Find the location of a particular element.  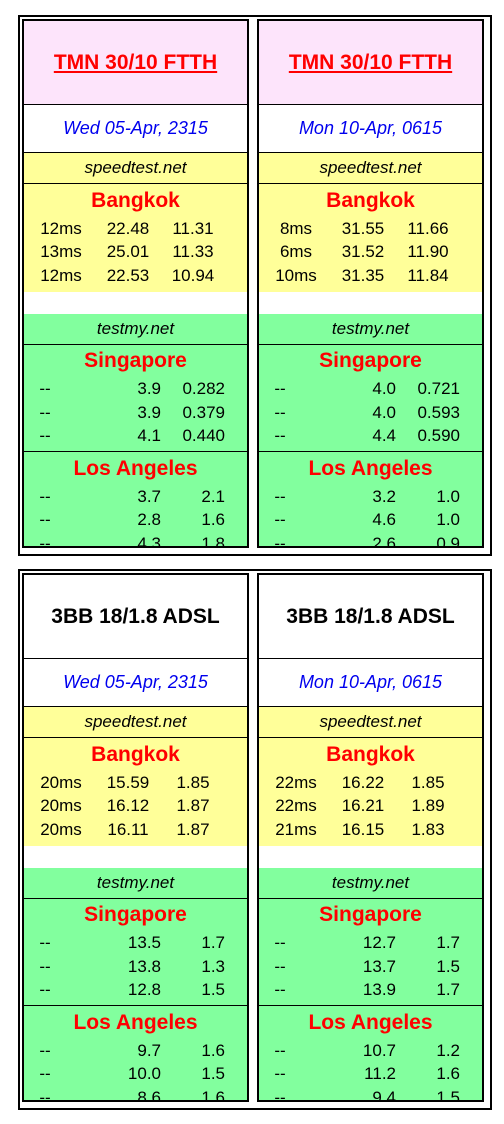

upload-value: 1.3 is located at coordinates (213, 966).